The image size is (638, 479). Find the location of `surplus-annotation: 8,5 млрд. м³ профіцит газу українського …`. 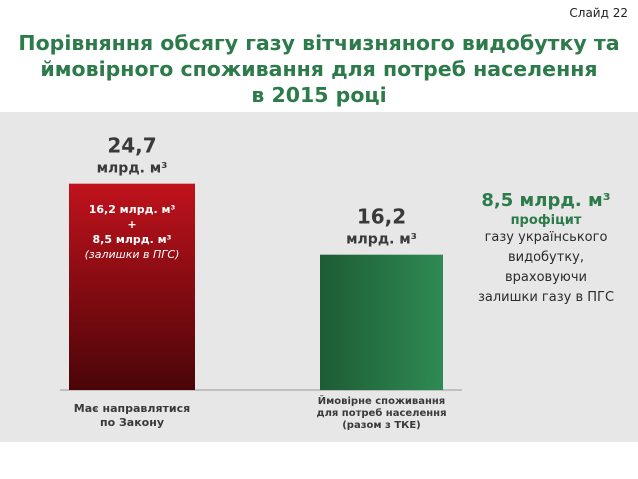

surplus-annotation: 8,5 млрд. м³ профіцит газу українського … is located at coordinates (546, 249).